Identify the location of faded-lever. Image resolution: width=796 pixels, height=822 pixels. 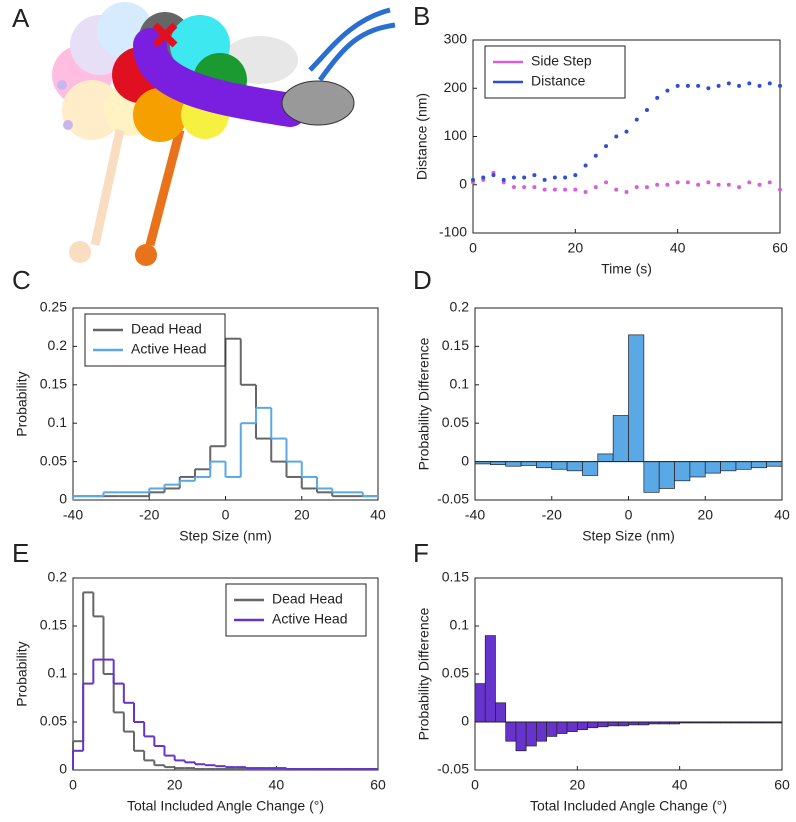
(107, 187).